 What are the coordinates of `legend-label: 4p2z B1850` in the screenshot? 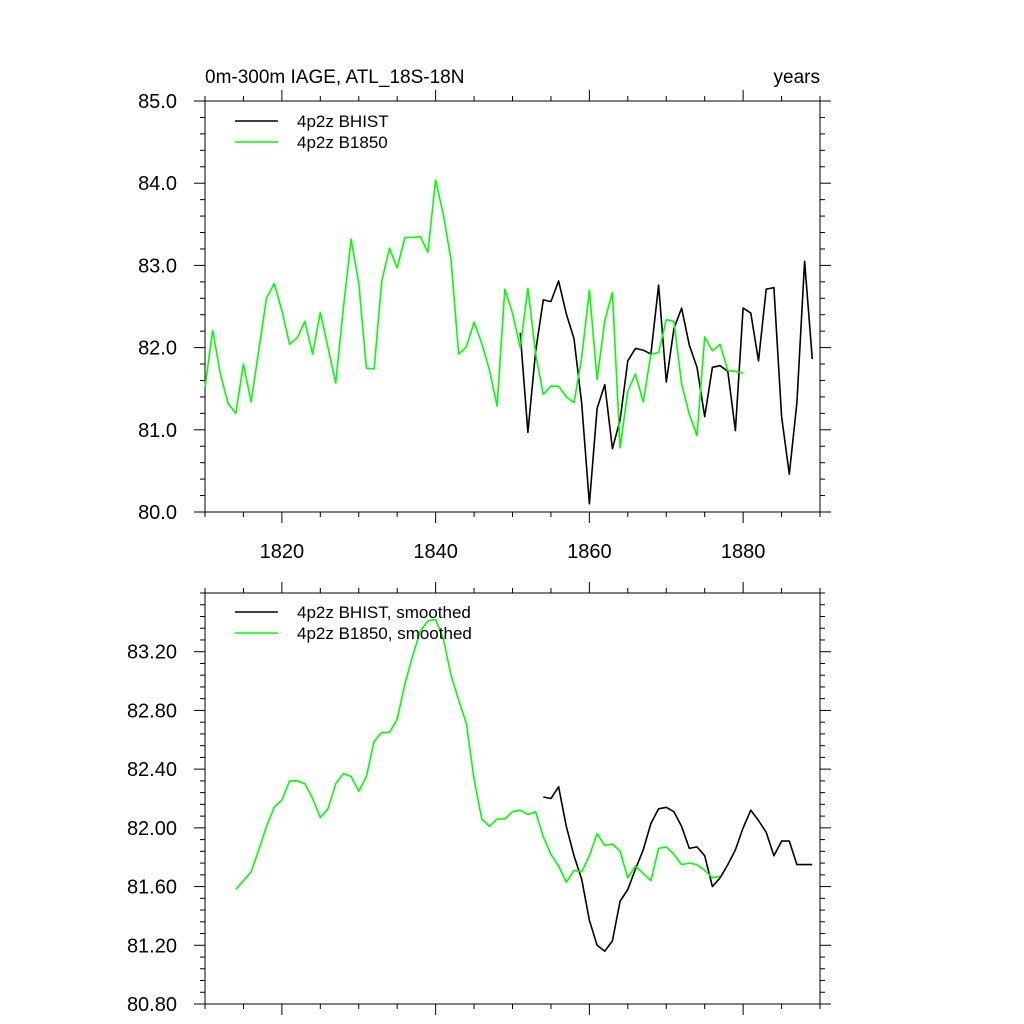 It's located at (342, 142).